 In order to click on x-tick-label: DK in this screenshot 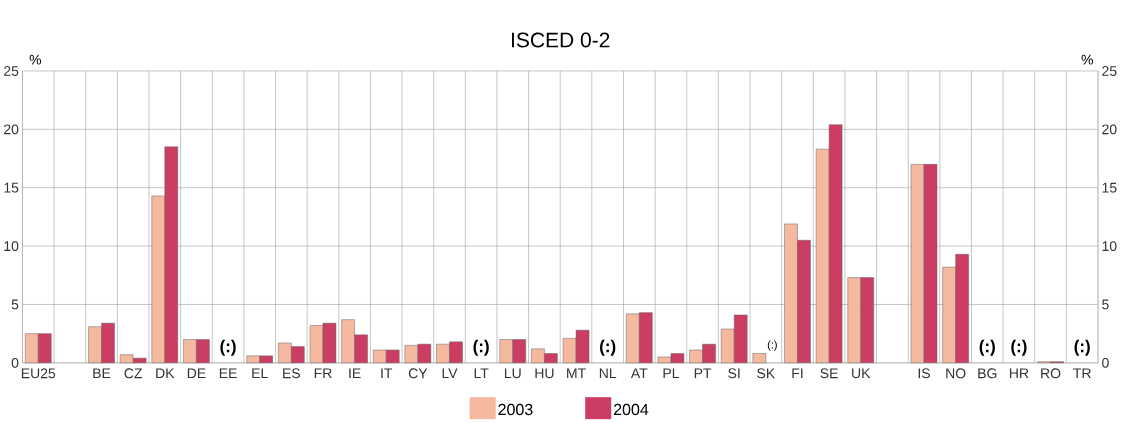, I will do `click(165, 373)`.